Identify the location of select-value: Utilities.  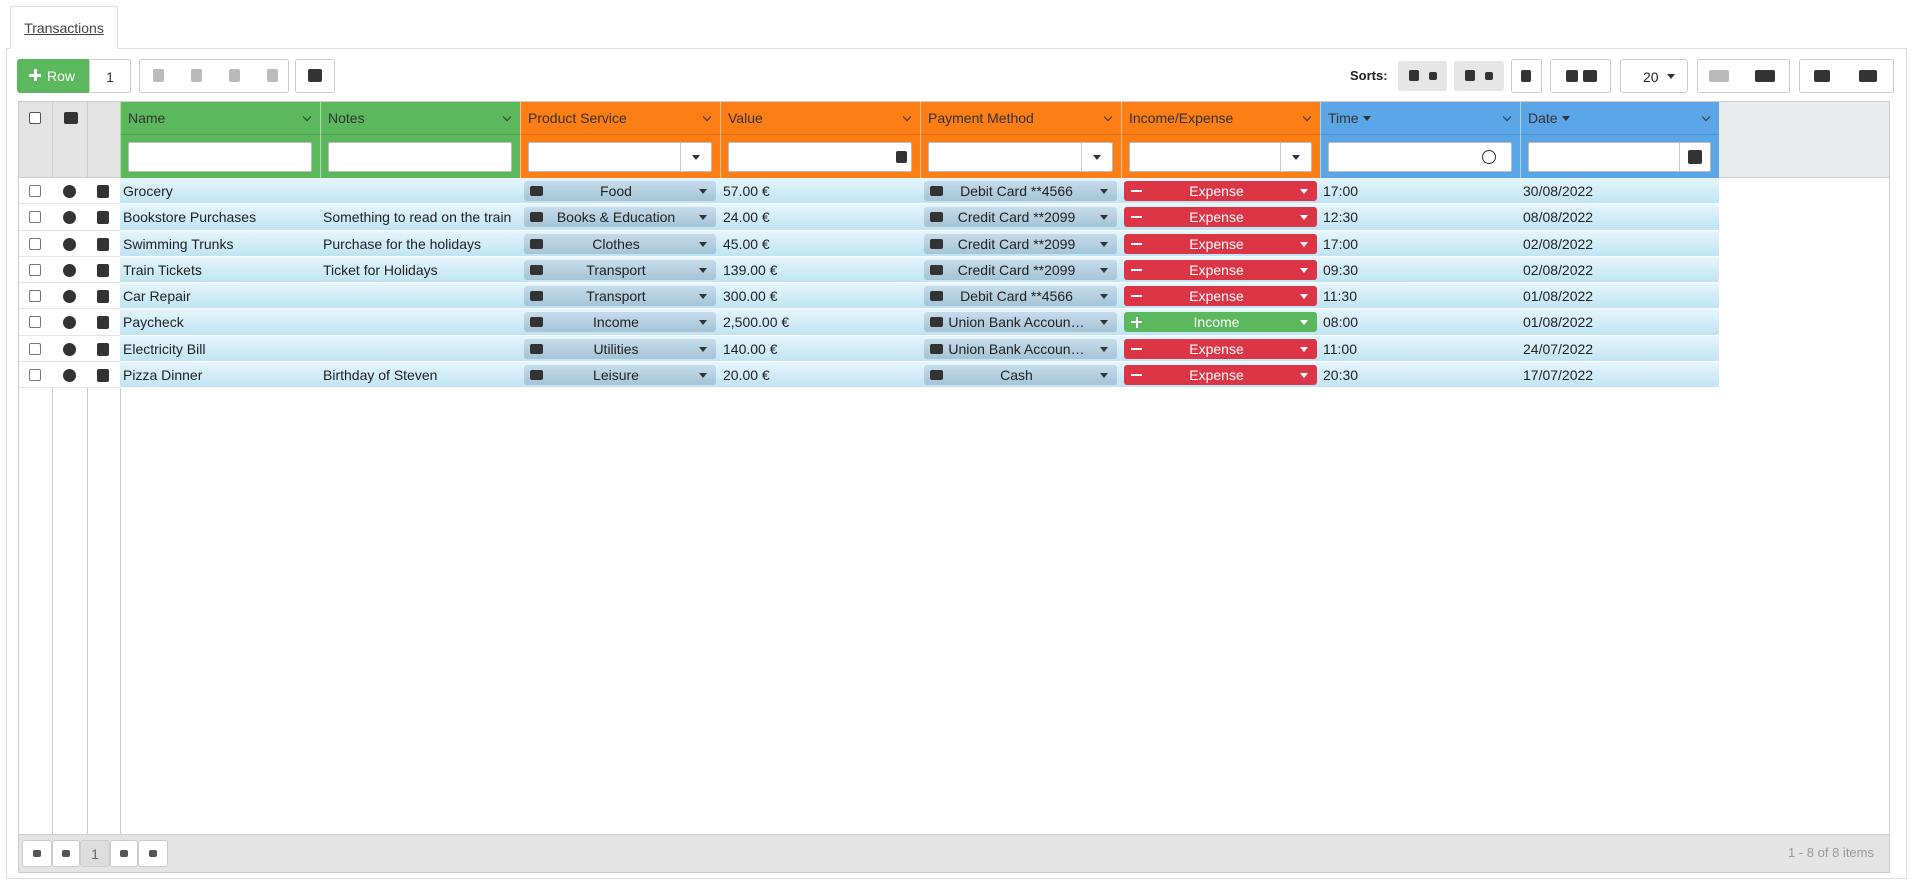
(616, 348).